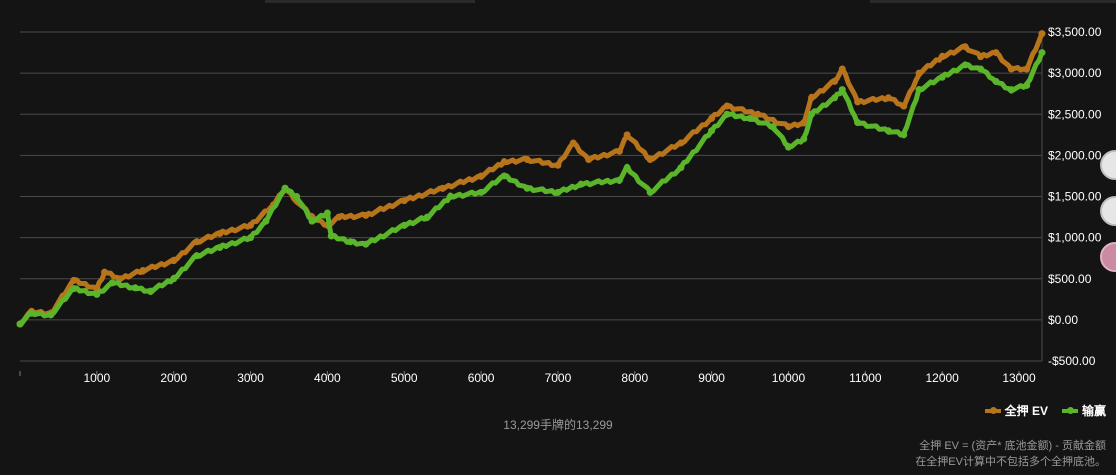 The height and width of the screenshot is (475, 1116). I want to click on y-tick-label: $2,500.00, so click(1075, 114).